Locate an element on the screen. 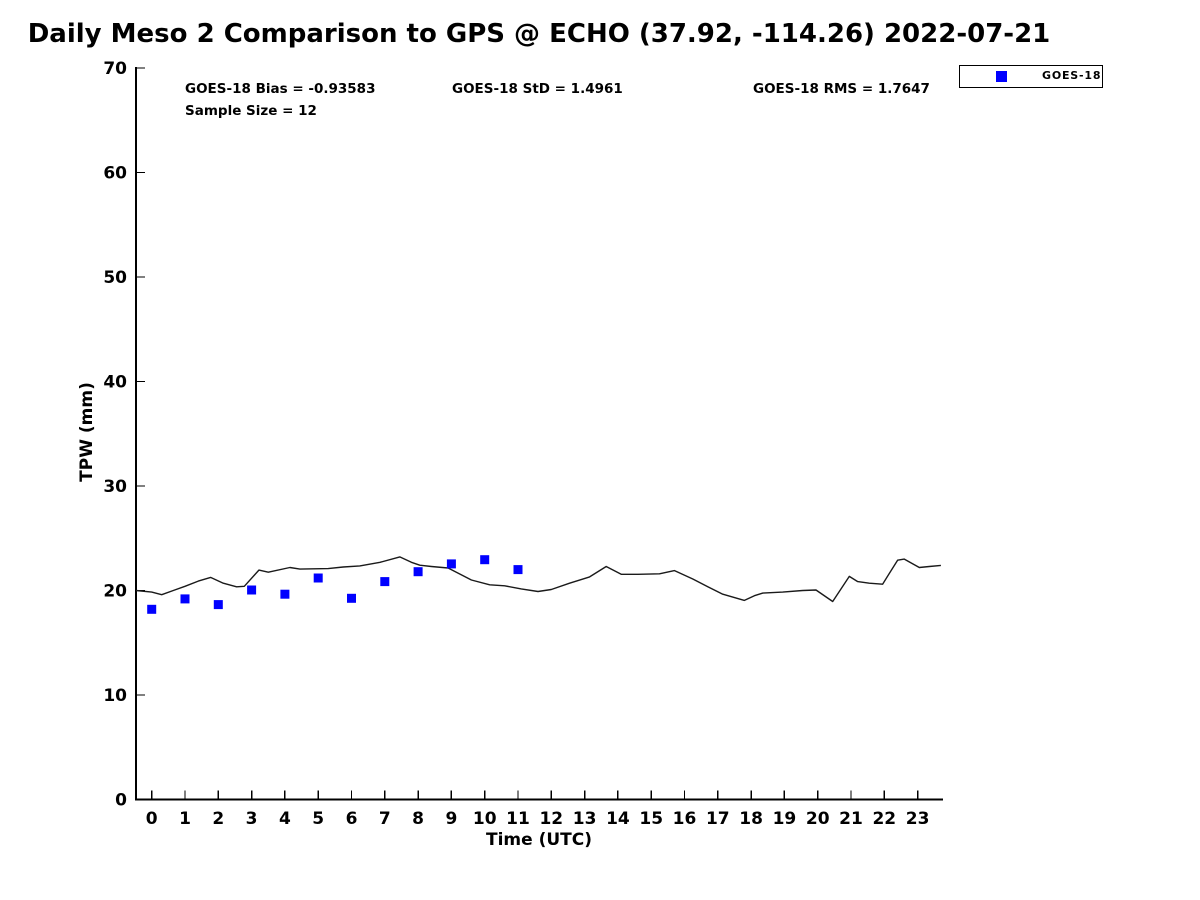  x-tick-label: 0 is located at coordinates (152, 819).